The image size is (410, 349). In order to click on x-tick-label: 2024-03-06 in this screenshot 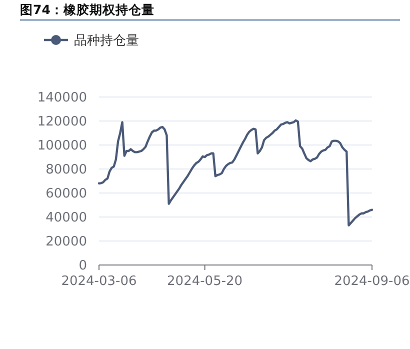, I will do `click(99, 281)`.